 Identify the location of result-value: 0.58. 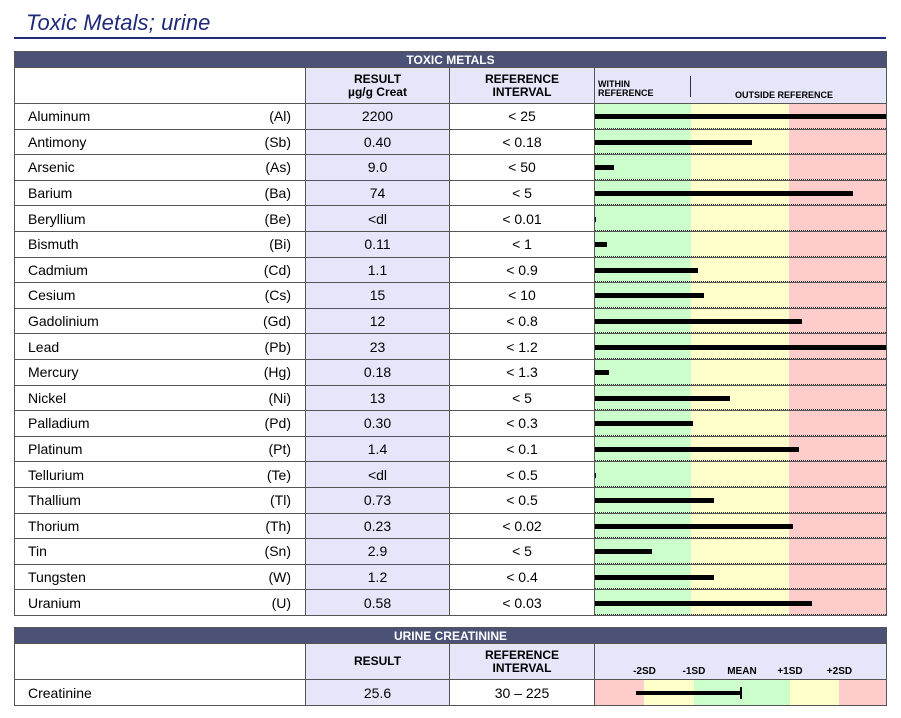
(377, 602).